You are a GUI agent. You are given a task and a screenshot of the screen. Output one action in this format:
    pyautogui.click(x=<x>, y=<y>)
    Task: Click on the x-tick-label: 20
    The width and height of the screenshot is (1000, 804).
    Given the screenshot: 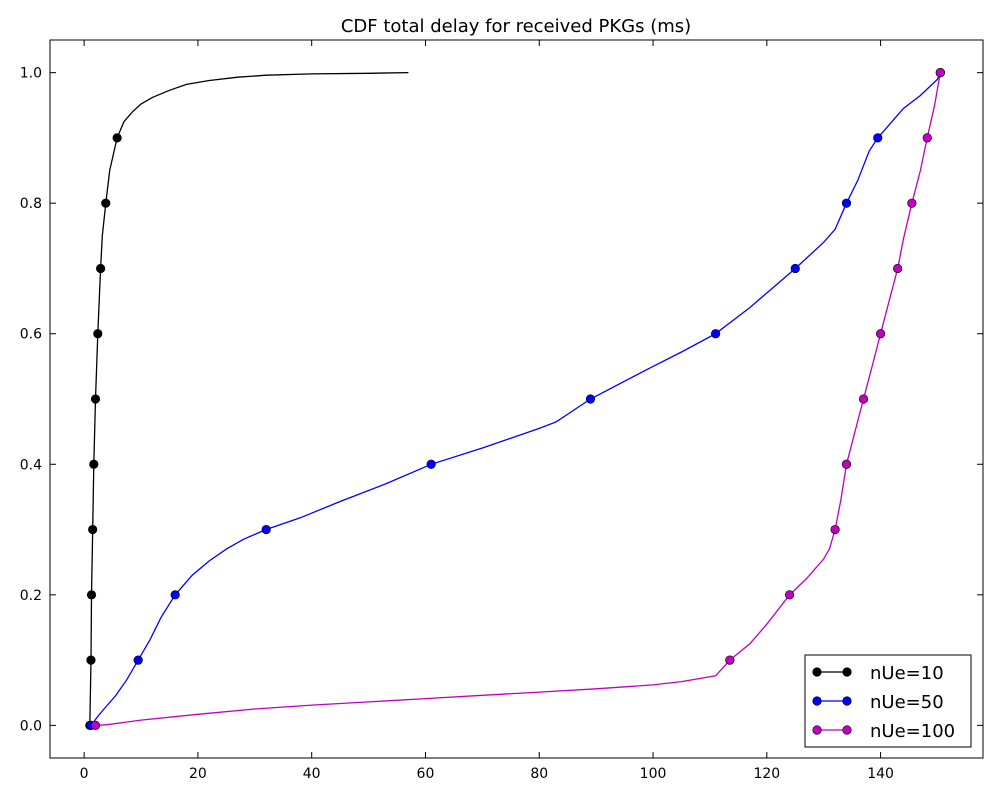 What is the action you would take?
    pyautogui.click(x=198, y=774)
    